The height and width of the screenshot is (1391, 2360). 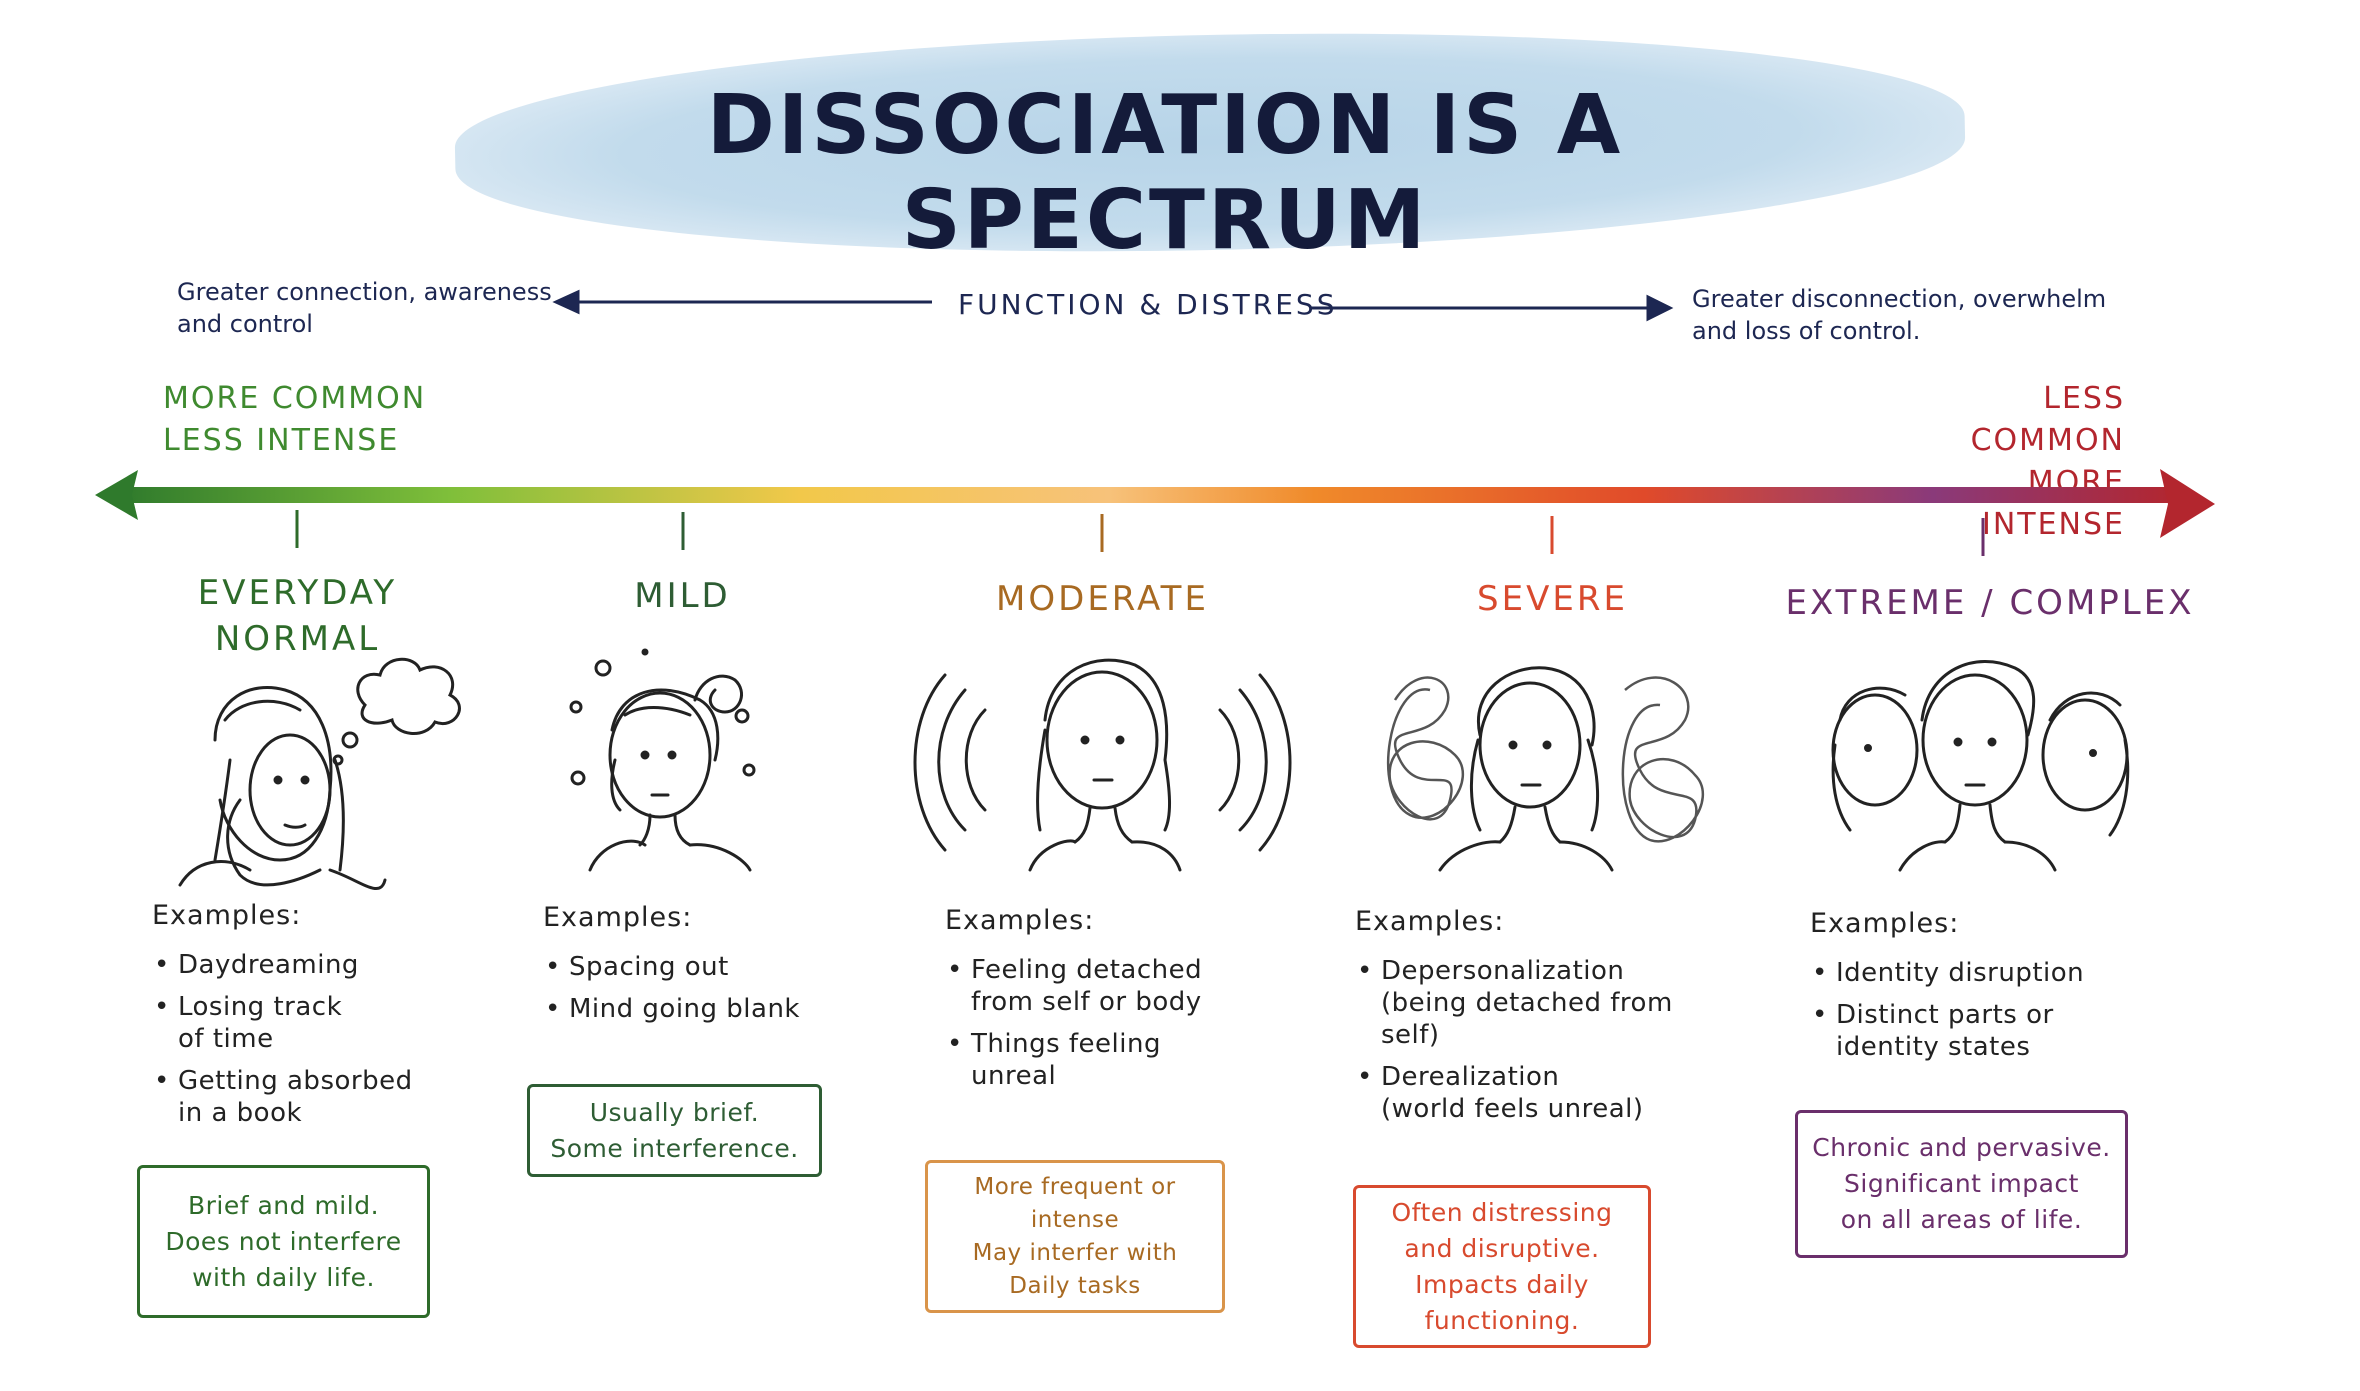 What do you see at coordinates (1960, 973) in the screenshot?
I see `list-item-line: Identity disruption` at bounding box center [1960, 973].